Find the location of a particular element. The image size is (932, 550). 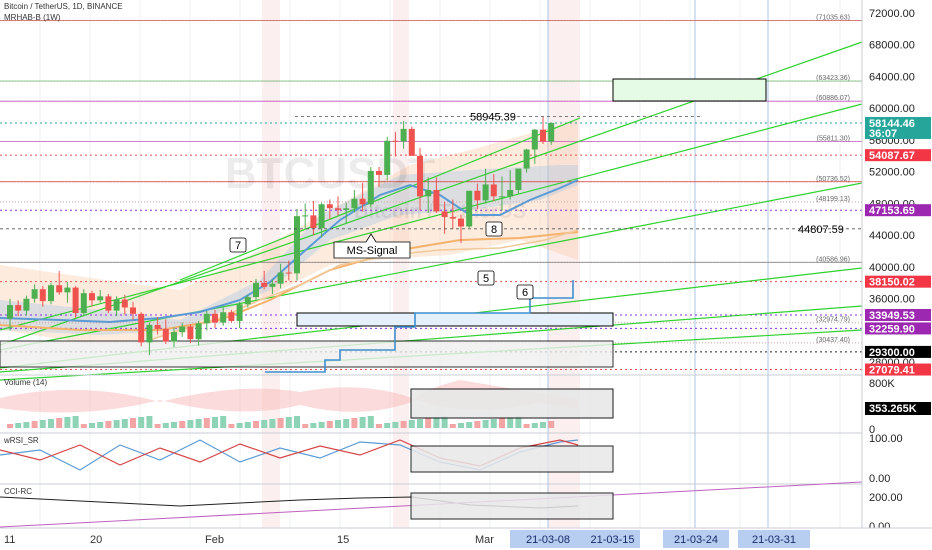

level-label-2: (60886.07) is located at coordinates (833, 98).